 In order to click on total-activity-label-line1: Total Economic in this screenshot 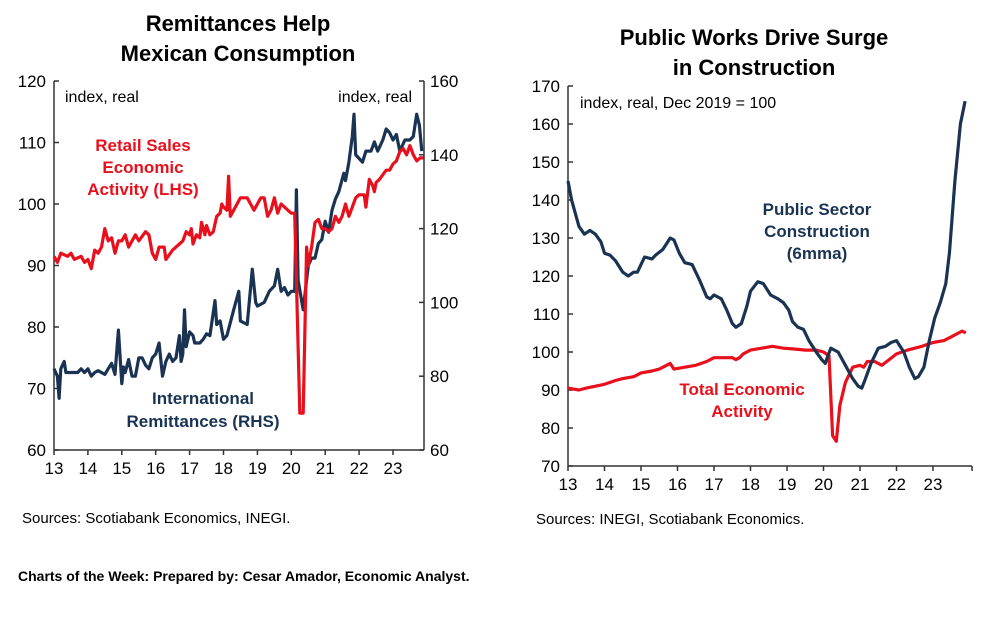, I will do `click(741, 389)`.